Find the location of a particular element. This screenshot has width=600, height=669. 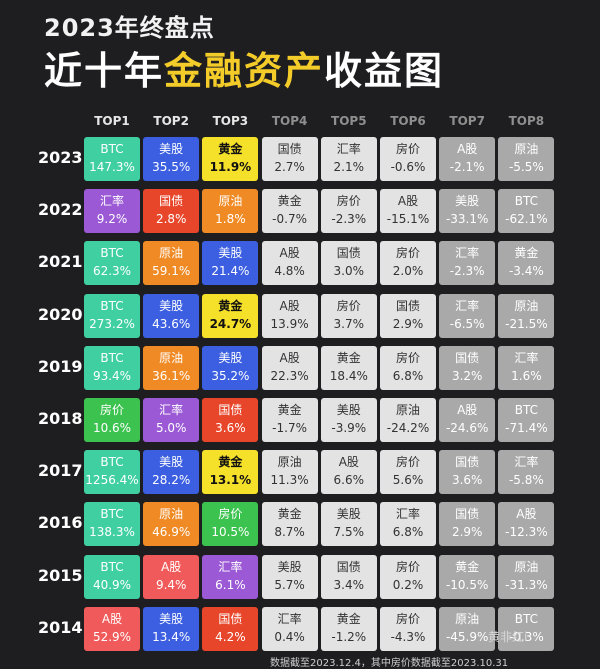

title-line-1: 2023年终盘点 is located at coordinates (129, 28).